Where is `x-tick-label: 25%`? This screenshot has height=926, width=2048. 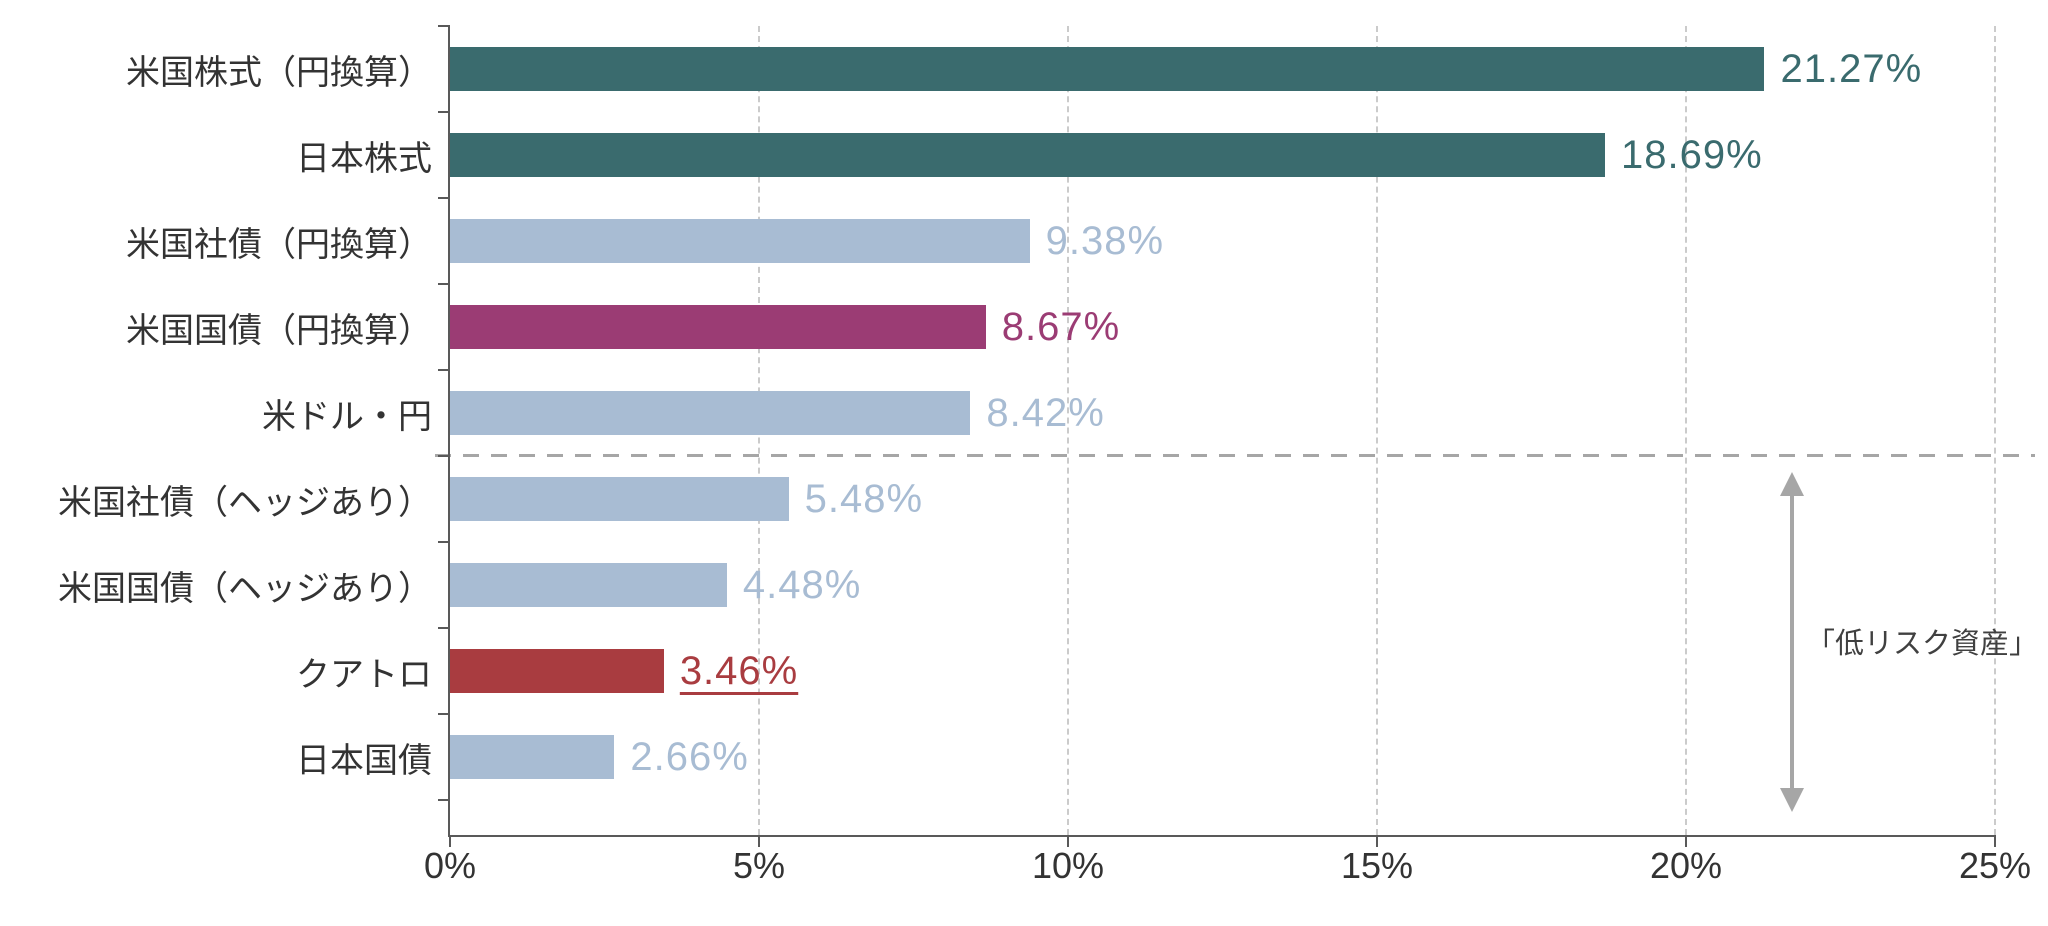
x-tick-label: 25% is located at coordinates (1995, 865).